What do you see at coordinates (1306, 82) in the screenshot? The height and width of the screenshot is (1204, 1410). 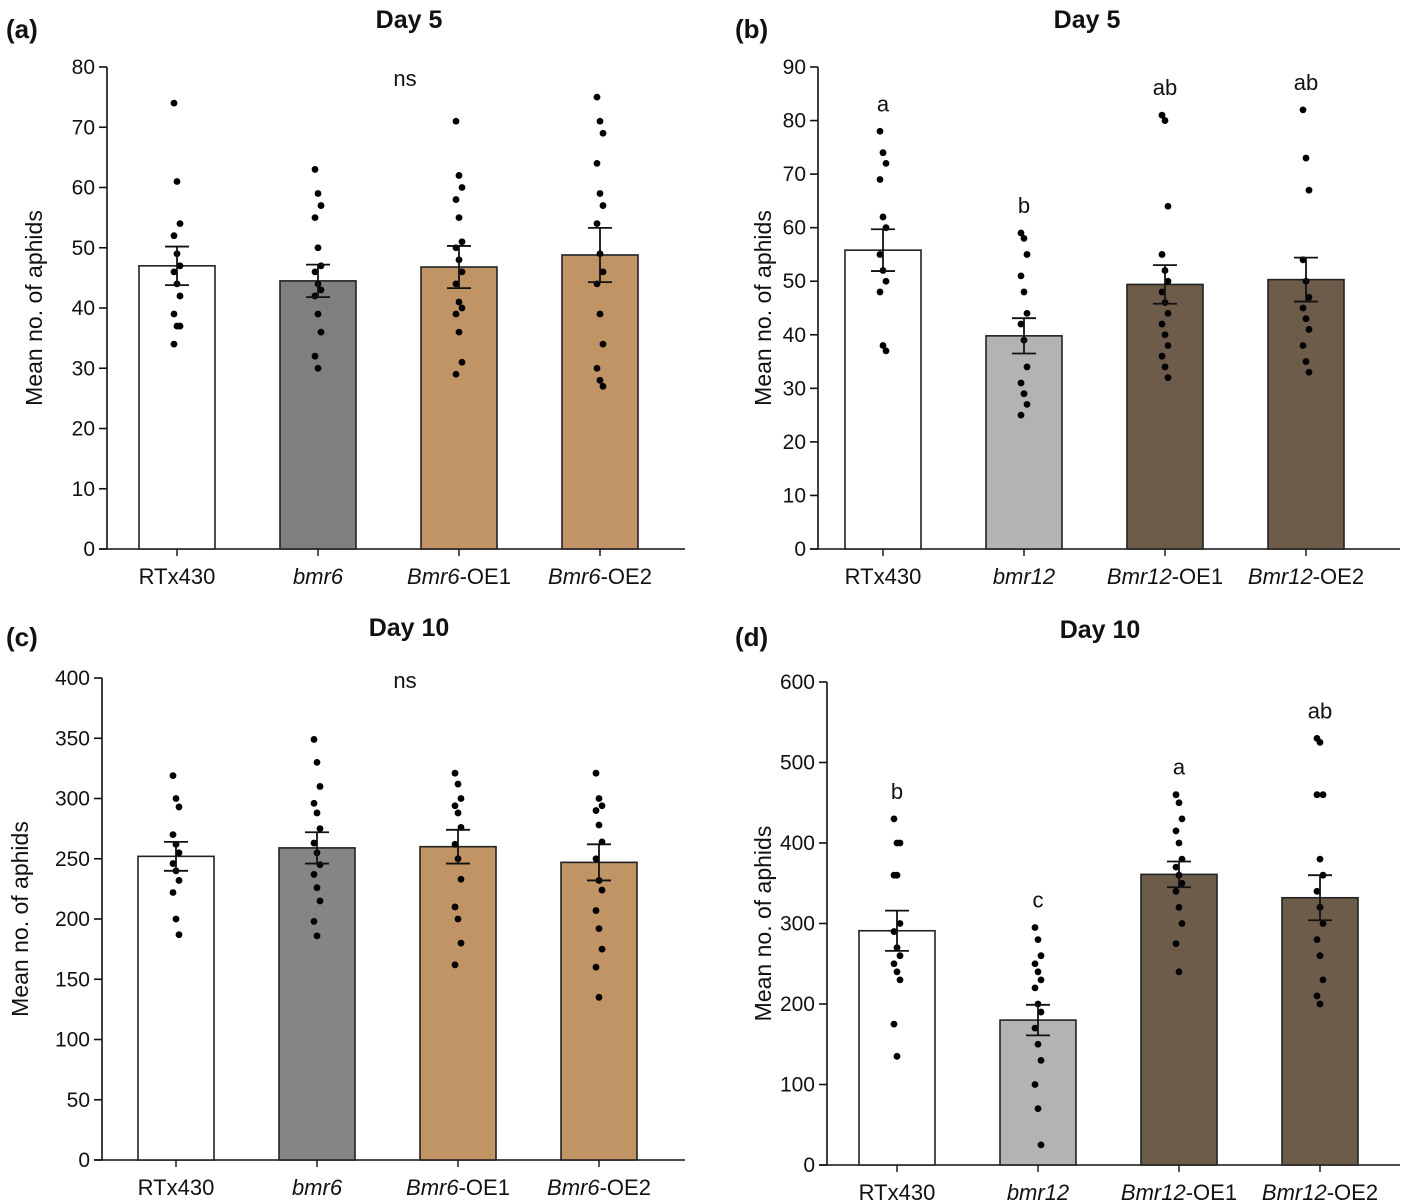 I see `significance-letter: ab` at bounding box center [1306, 82].